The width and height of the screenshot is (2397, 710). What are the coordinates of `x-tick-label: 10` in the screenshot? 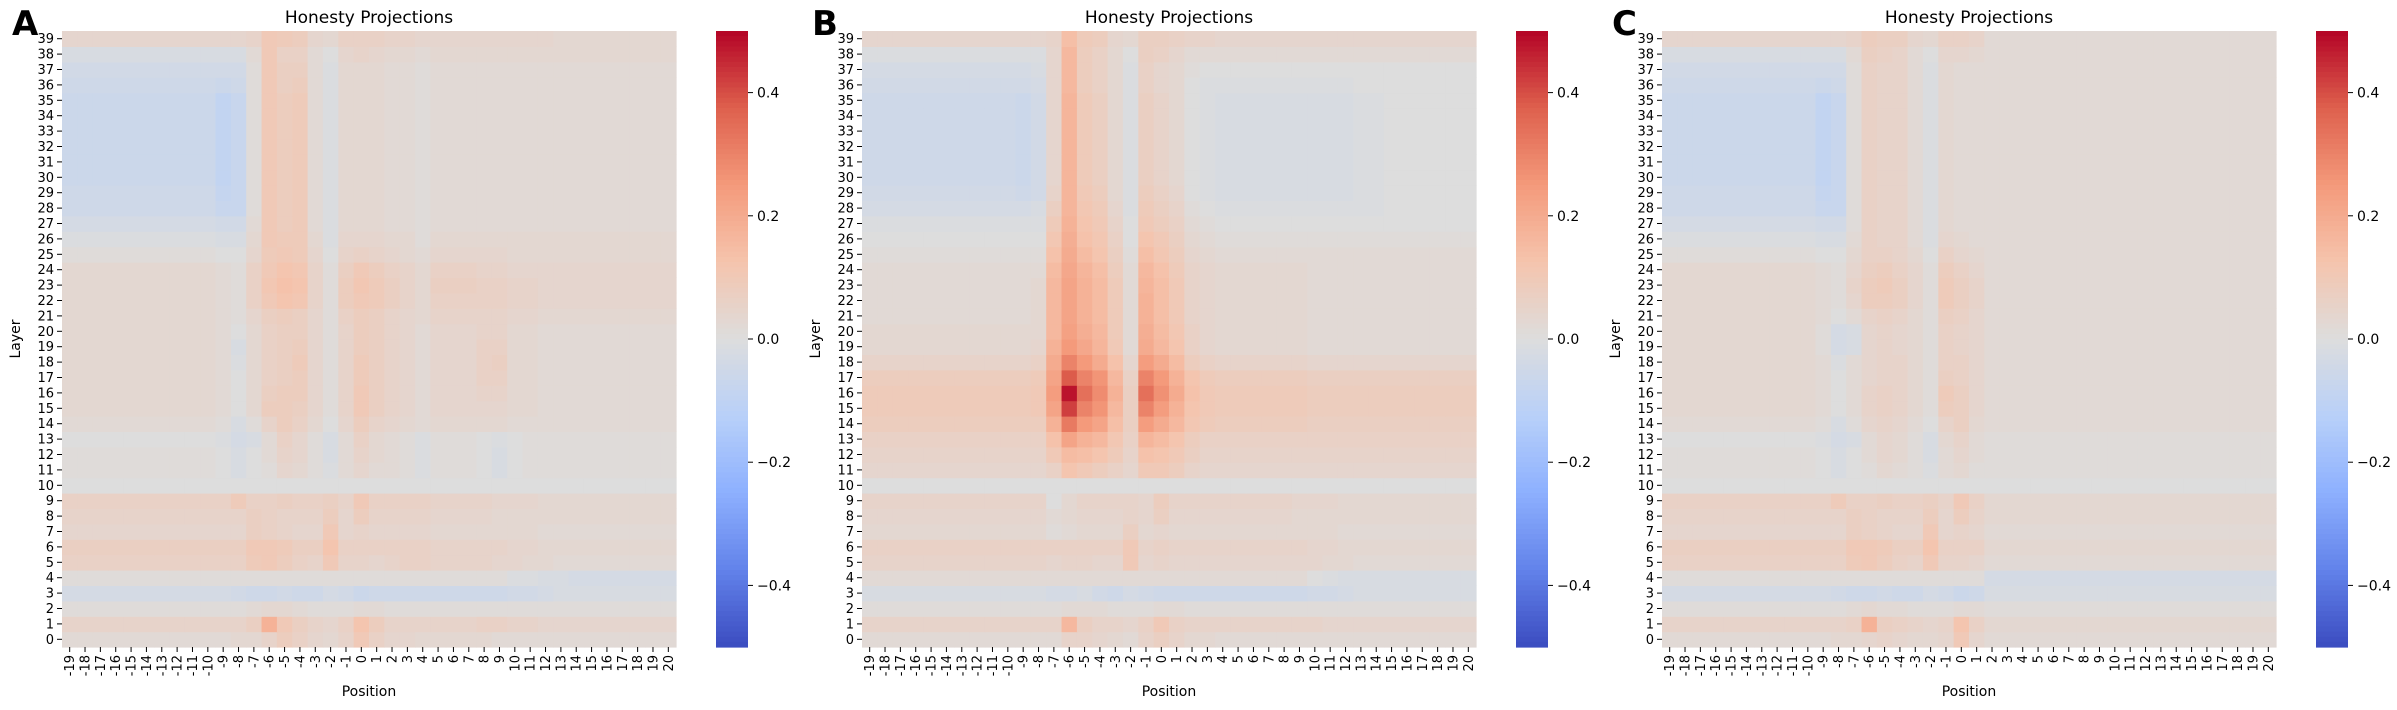 It's located at (515, 663).